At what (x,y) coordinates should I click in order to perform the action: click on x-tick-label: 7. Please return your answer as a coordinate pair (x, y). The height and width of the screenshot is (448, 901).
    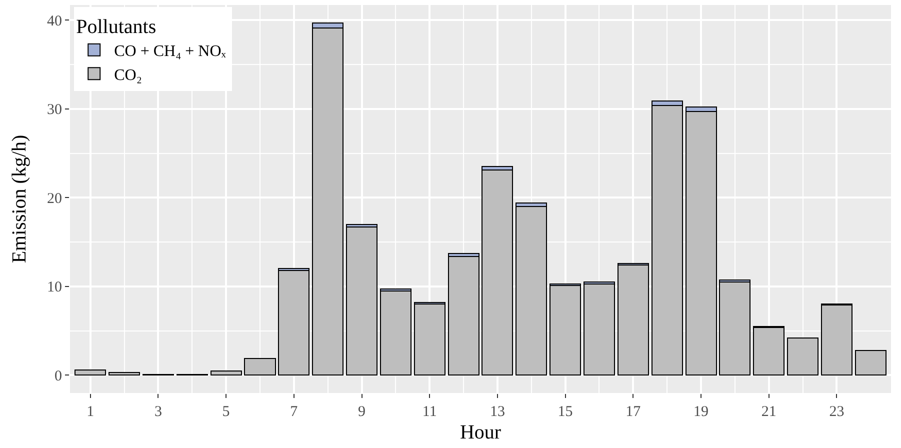
    Looking at the image, I should click on (294, 412).